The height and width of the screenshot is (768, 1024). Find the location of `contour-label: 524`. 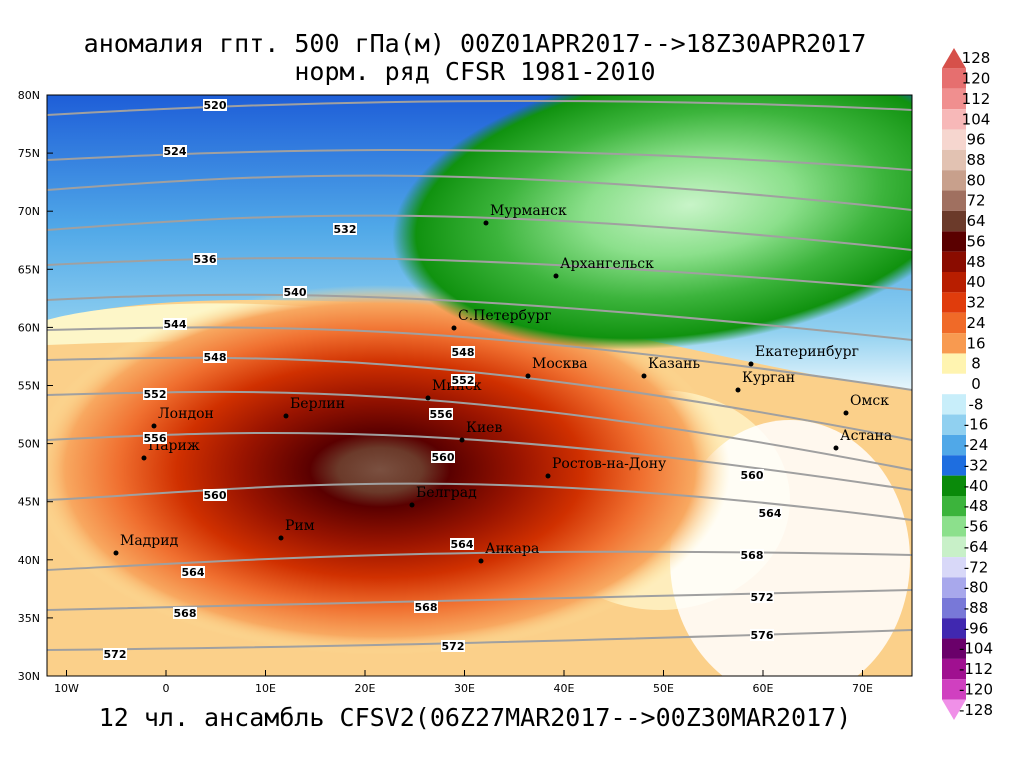

contour-label: 524 is located at coordinates (175, 151).